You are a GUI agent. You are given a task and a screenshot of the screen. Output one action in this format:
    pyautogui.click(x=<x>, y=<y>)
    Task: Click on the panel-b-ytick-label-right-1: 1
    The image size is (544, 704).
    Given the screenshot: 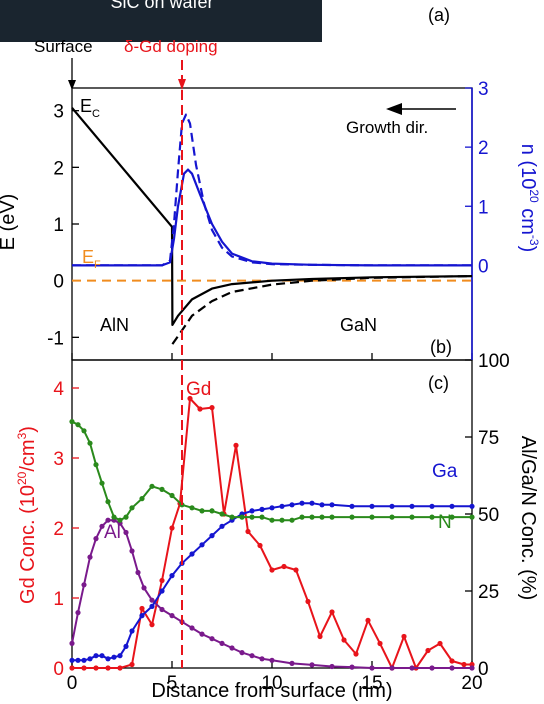 What is the action you would take?
    pyautogui.click(x=483, y=207)
    